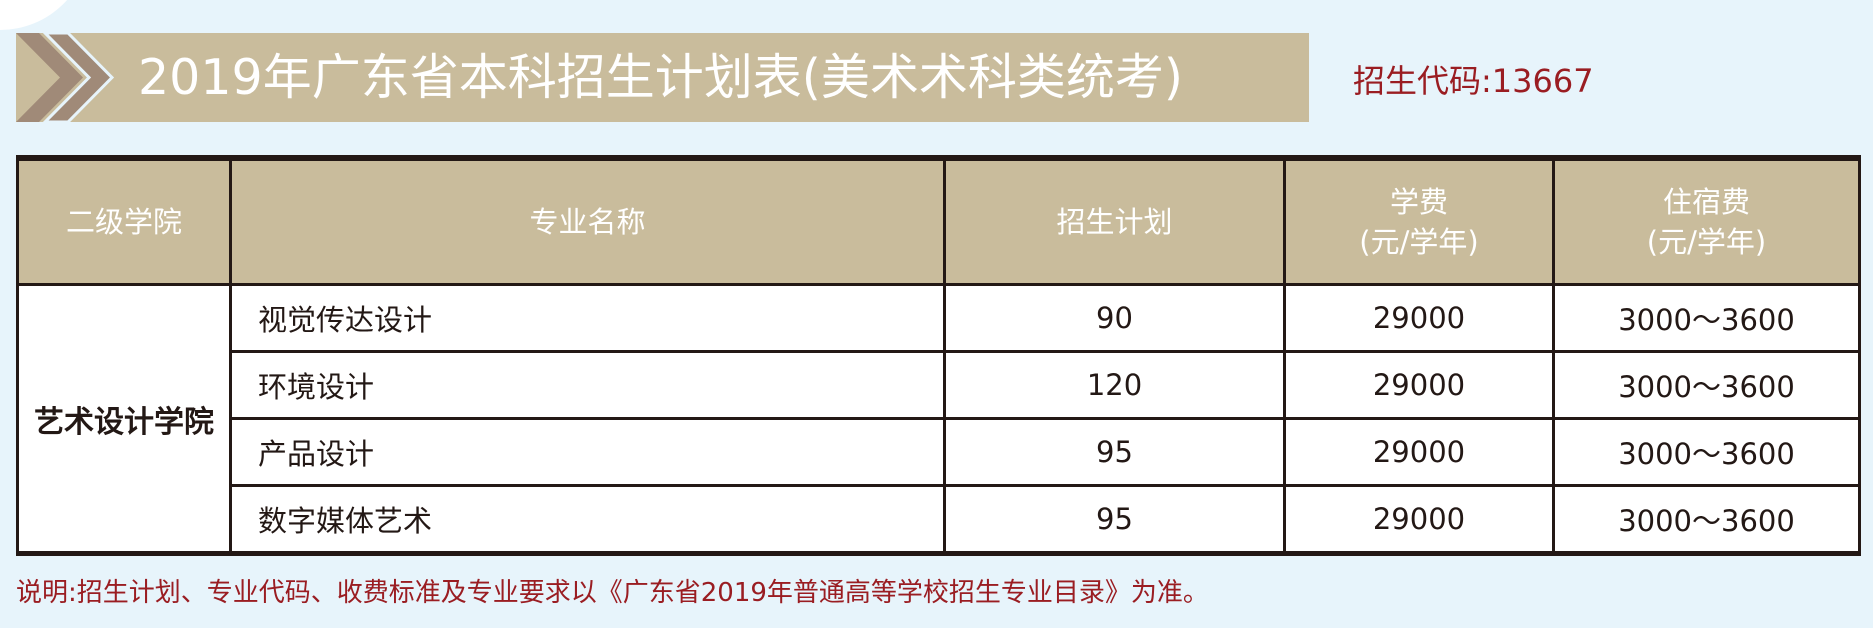 The width and height of the screenshot is (1873, 628). Describe the element at coordinates (587, 221) in the screenshot. I see `col-major: 专业名称` at that location.